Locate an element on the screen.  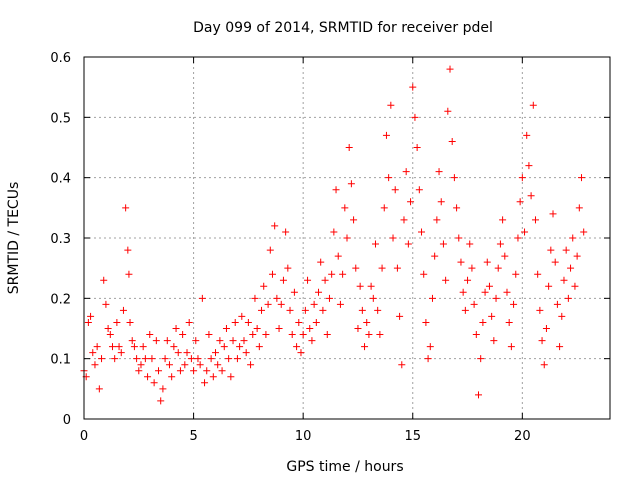
y-tick-label: 0.1 is located at coordinates (60, 360).